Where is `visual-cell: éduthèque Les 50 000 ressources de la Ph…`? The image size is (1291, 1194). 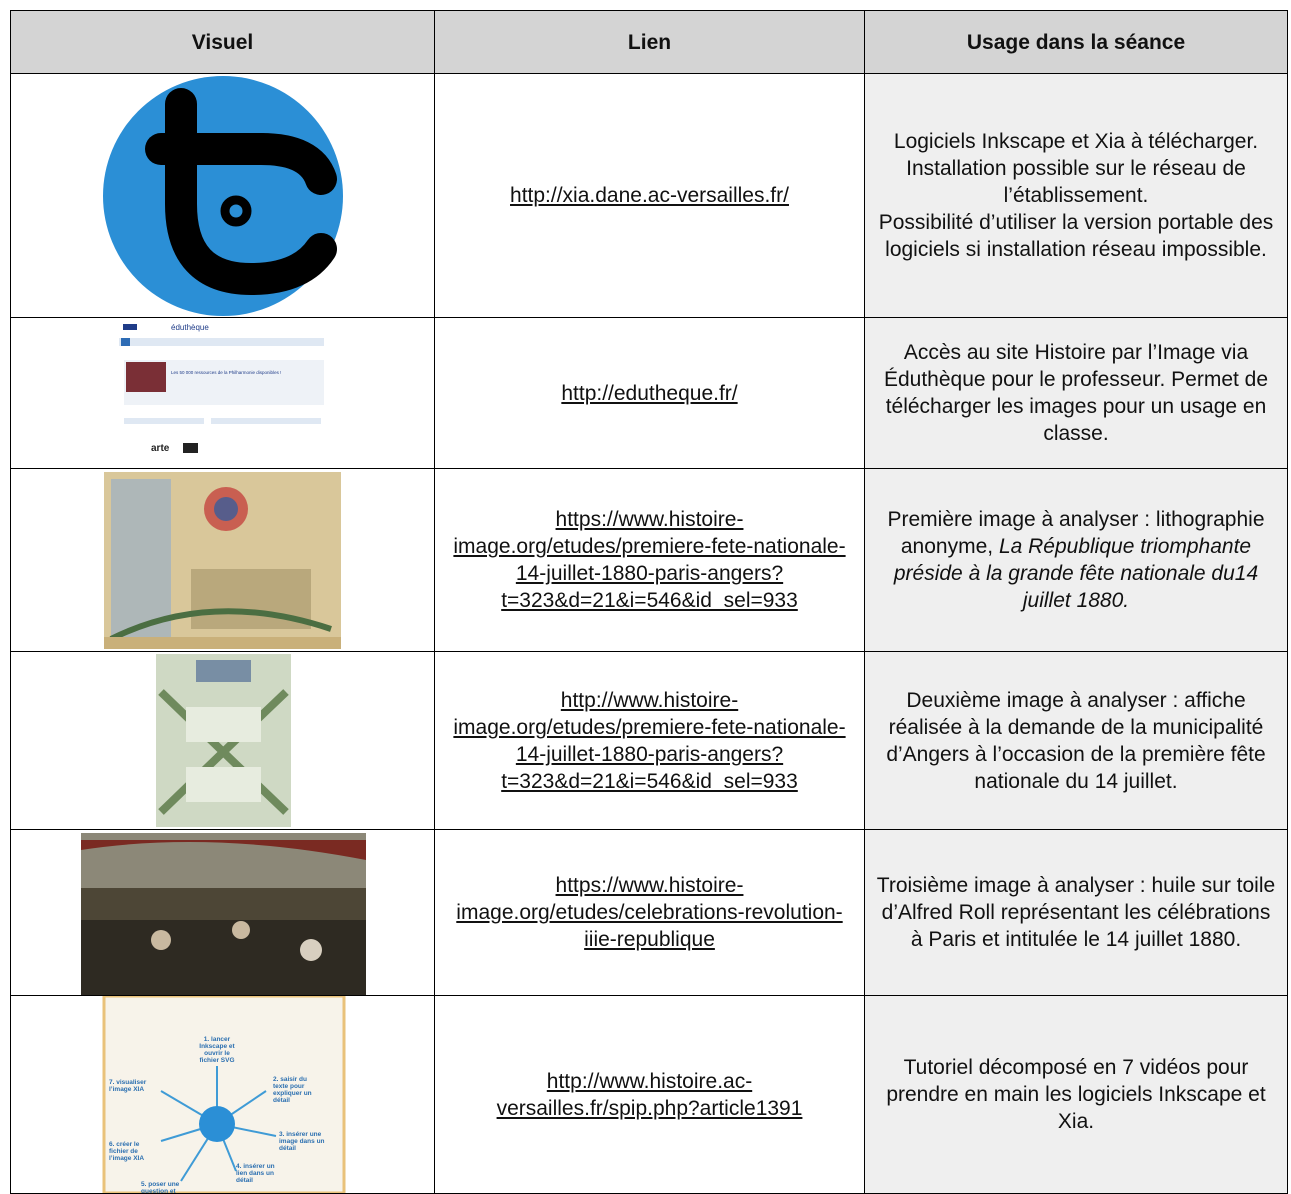 visual-cell: éduthèque Les 50 000 ressources de la Ph… is located at coordinates (222, 393).